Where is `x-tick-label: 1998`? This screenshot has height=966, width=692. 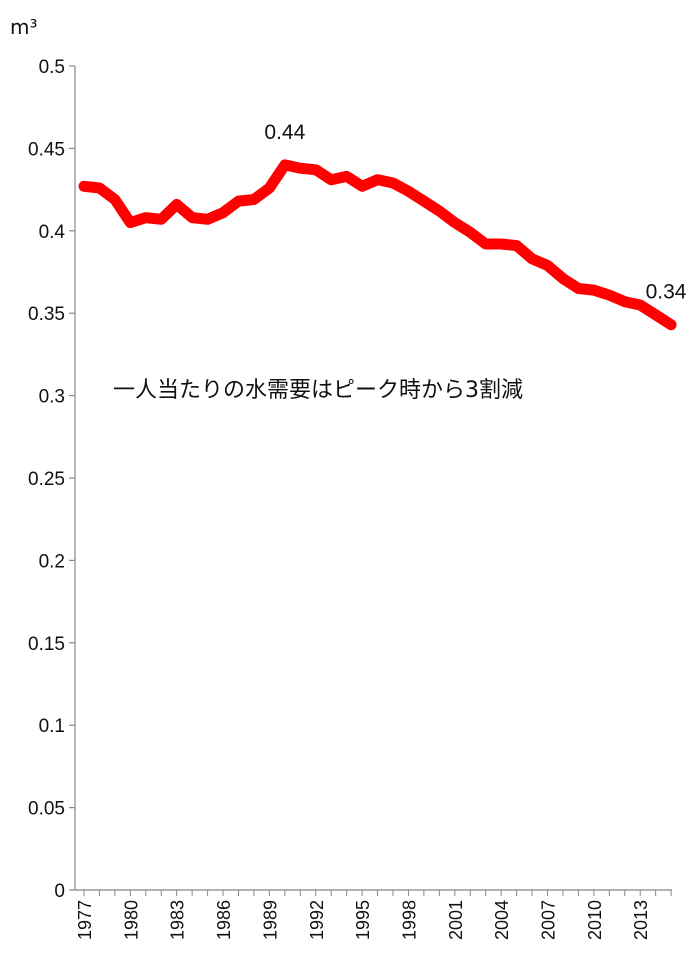 x-tick-label: 1998 is located at coordinates (409, 920).